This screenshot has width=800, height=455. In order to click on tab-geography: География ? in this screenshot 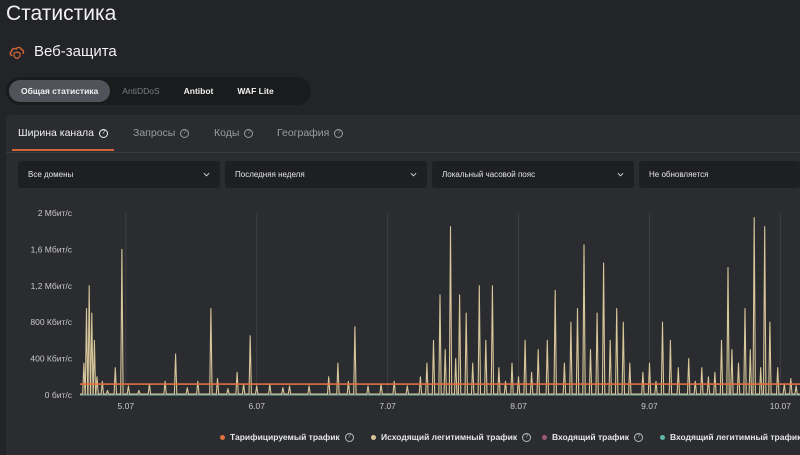, I will do `click(310, 133)`.